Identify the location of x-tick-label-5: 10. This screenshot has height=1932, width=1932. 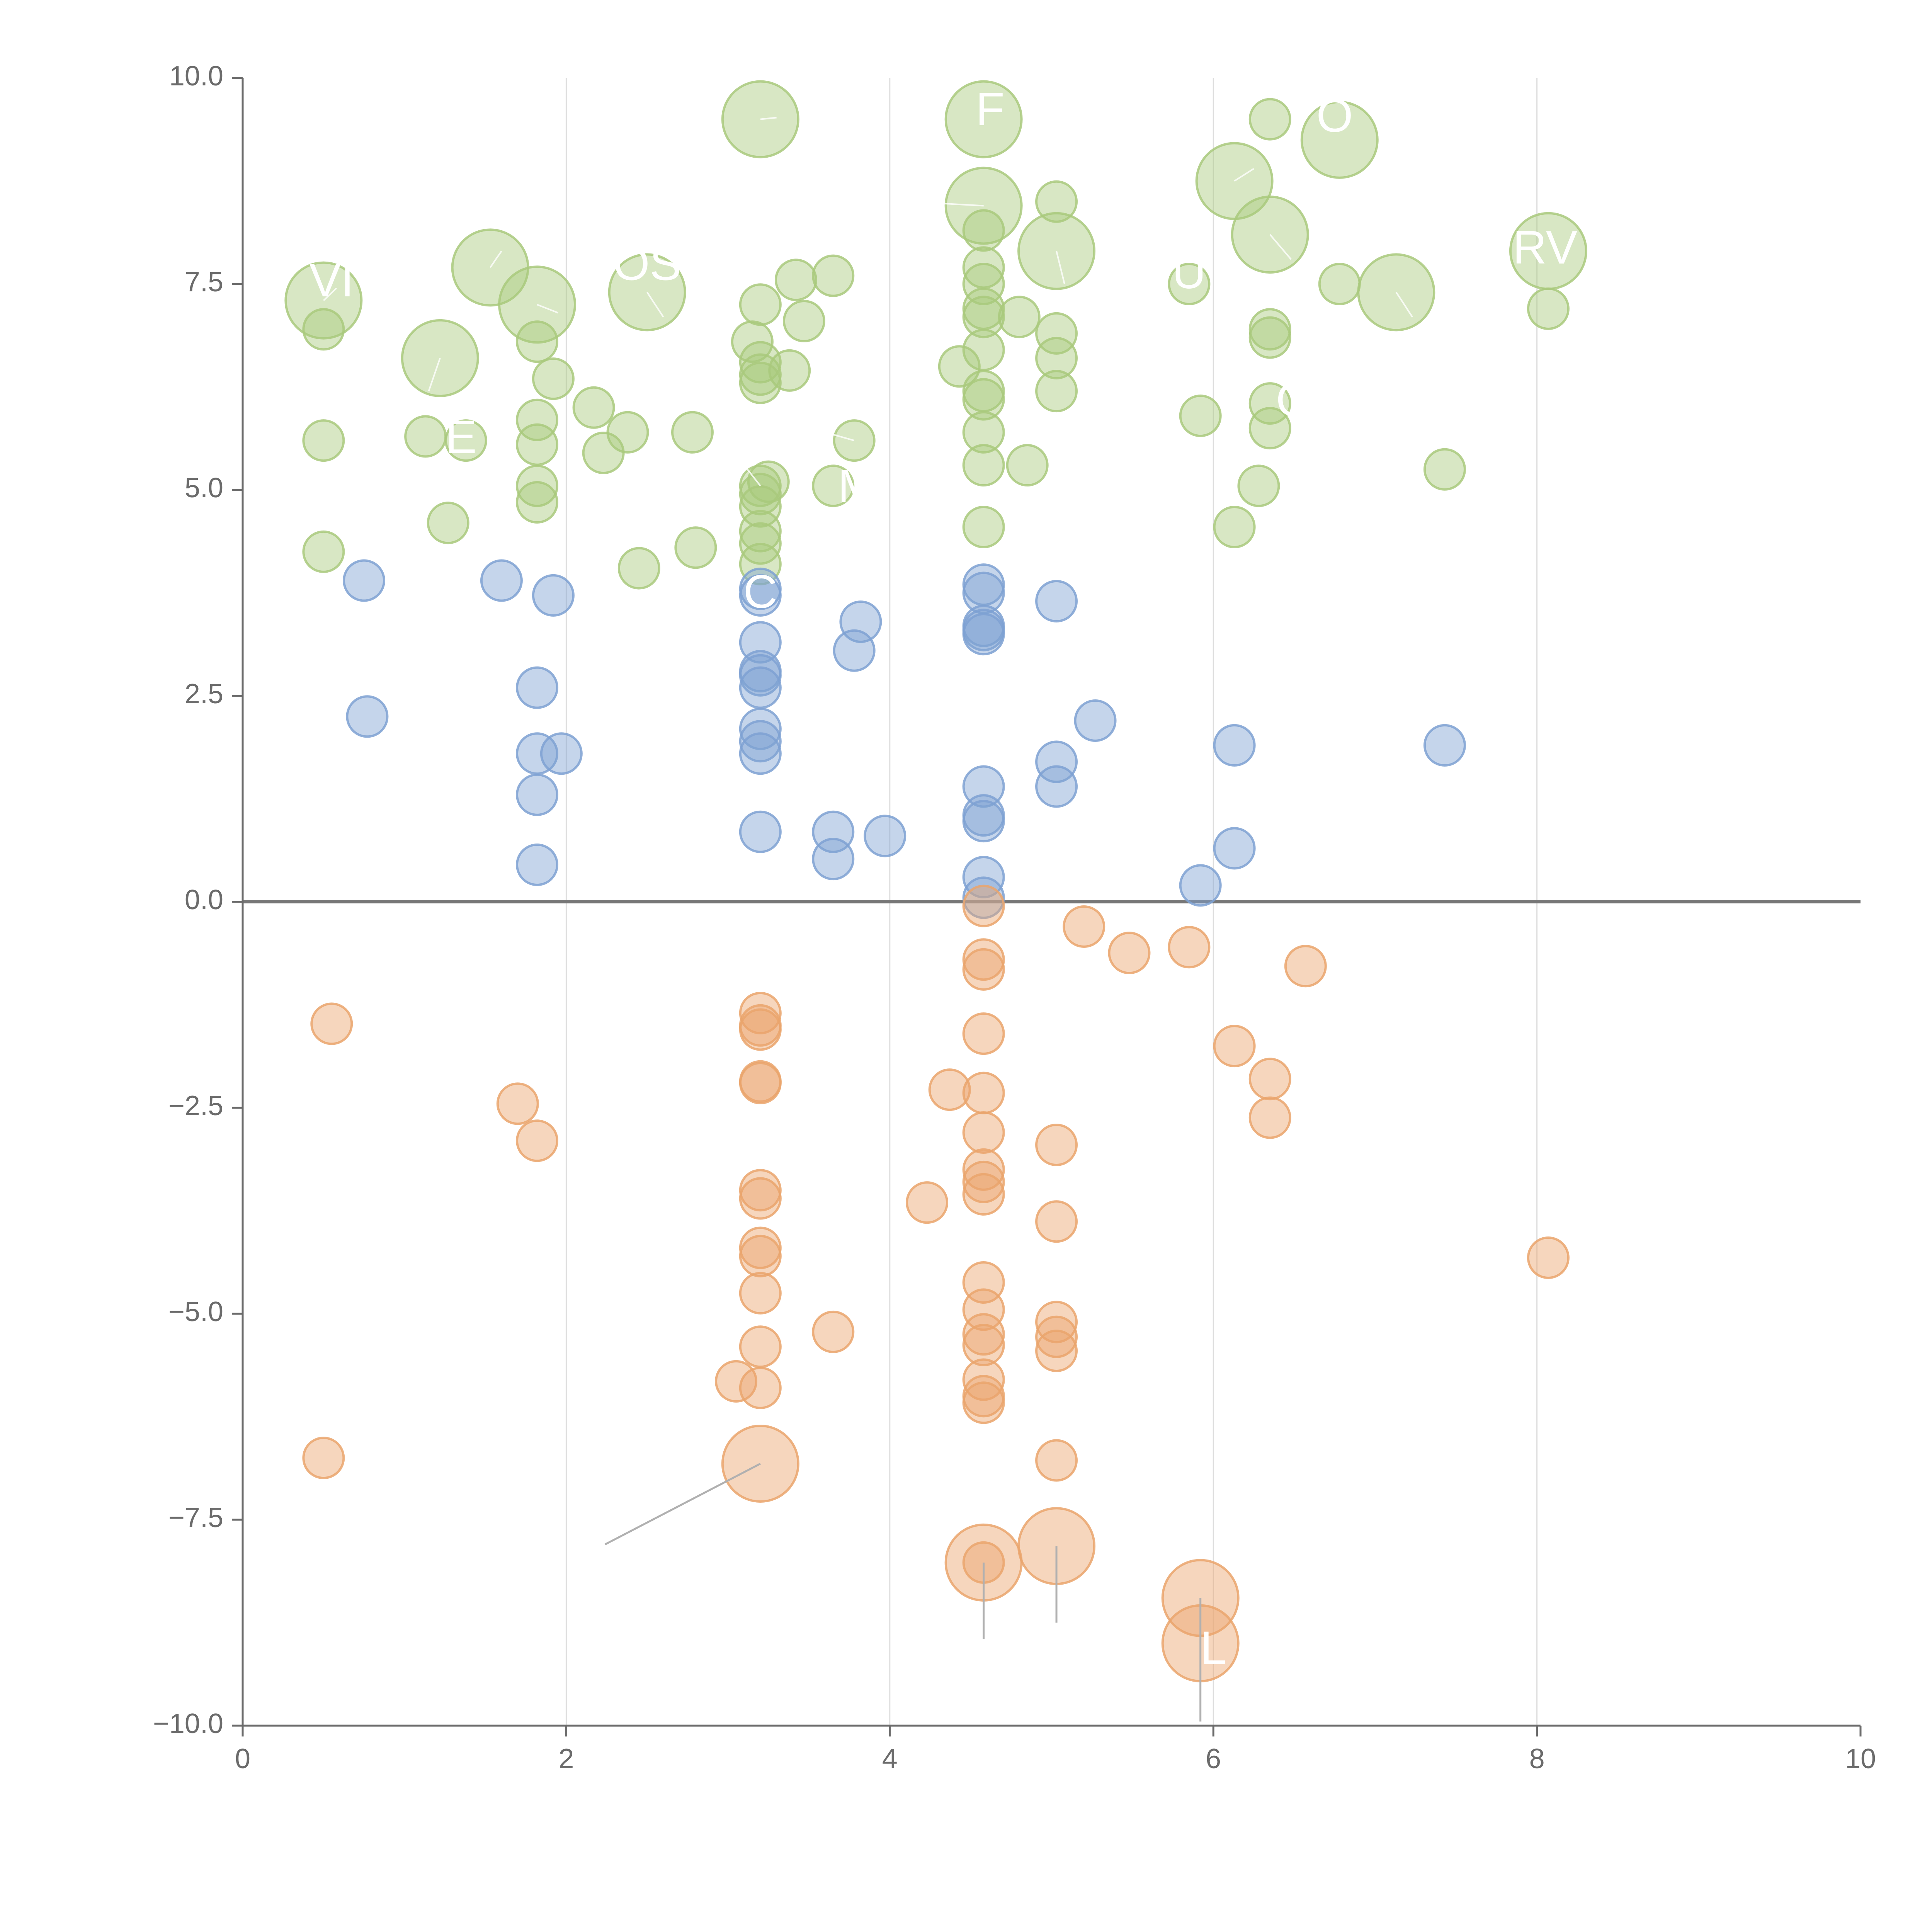
(1860, 1758).